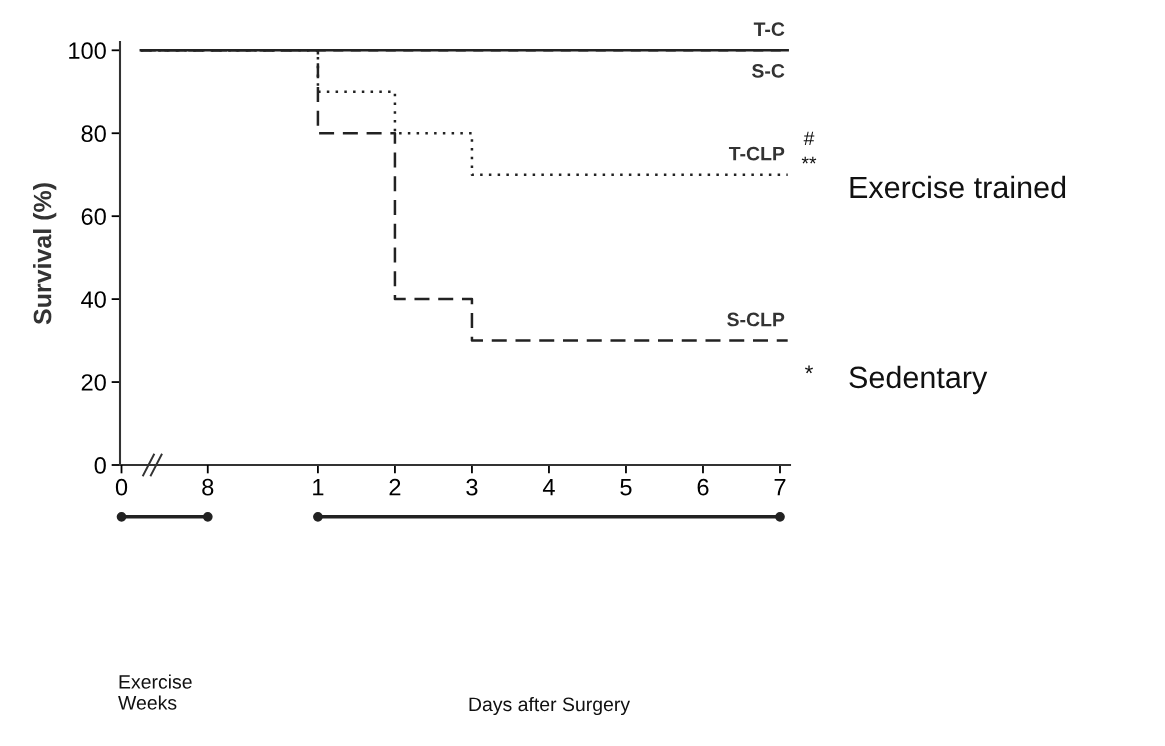  What do you see at coordinates (395, 487) in the screenshot?
I see `x-tick-label: 2` at bounding box center [395, 487].